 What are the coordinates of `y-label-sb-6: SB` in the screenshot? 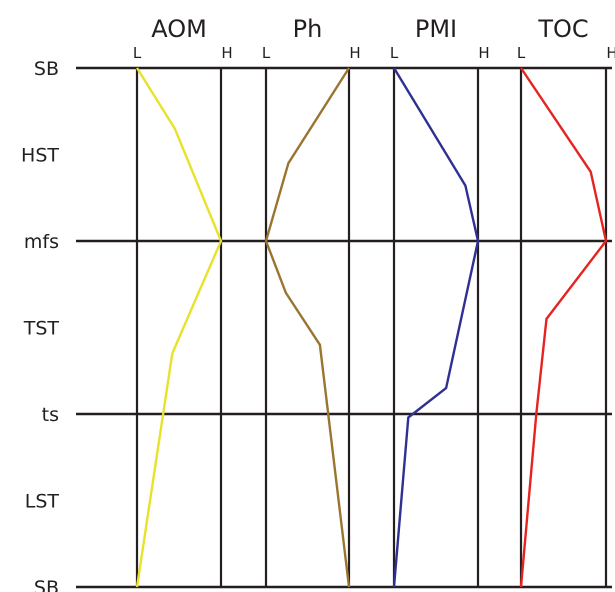 It's located at (46, 584).